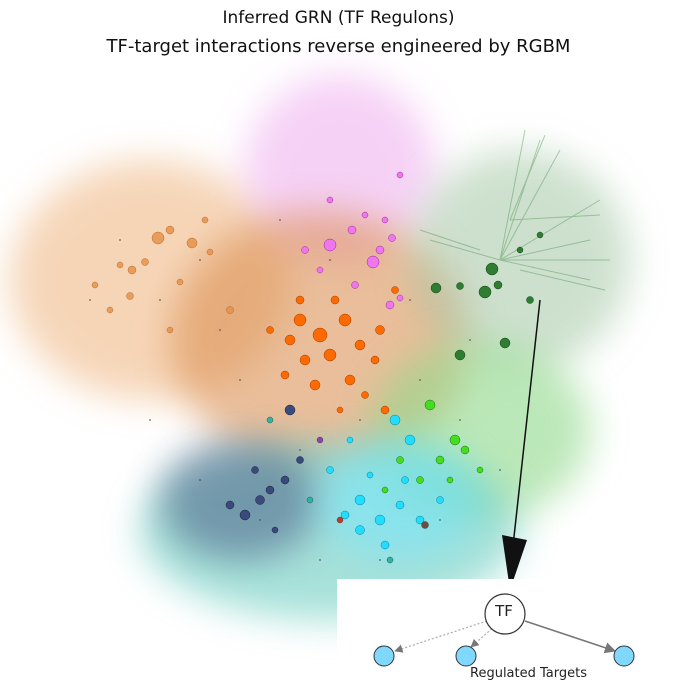 Image resolution: width=677 pixels, height=688 pixels. I want to click on tf-node-label: TF, so click(504, 611).